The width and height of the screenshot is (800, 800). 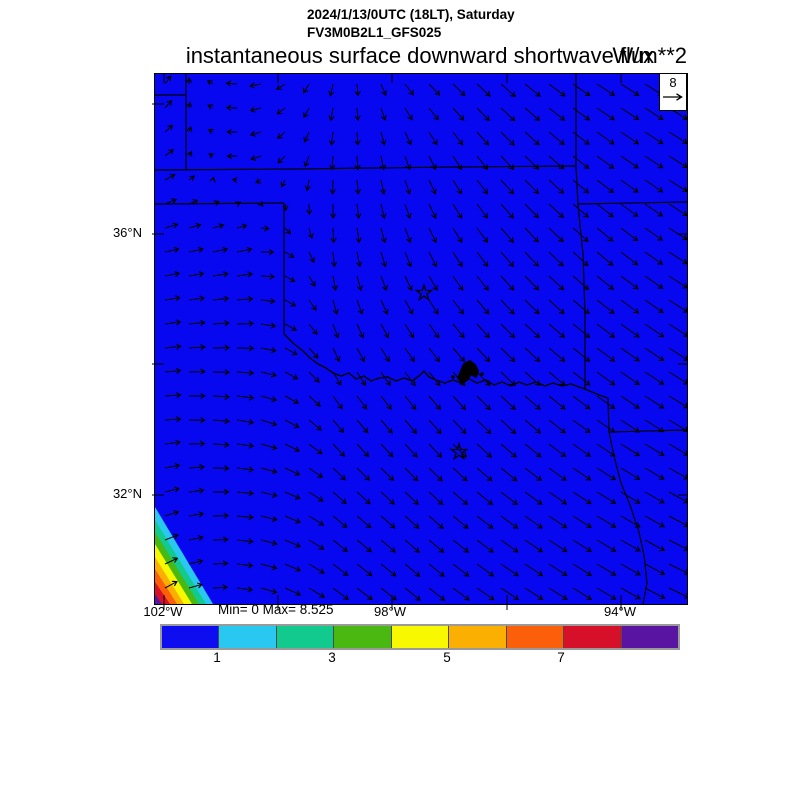 I want to click on sw-corner-flux-gradient, so click(x=184, y=555).